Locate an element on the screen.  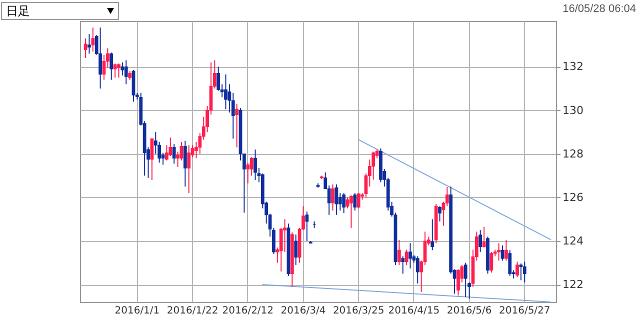
text: 日足 is located at coordinates (18, 11).